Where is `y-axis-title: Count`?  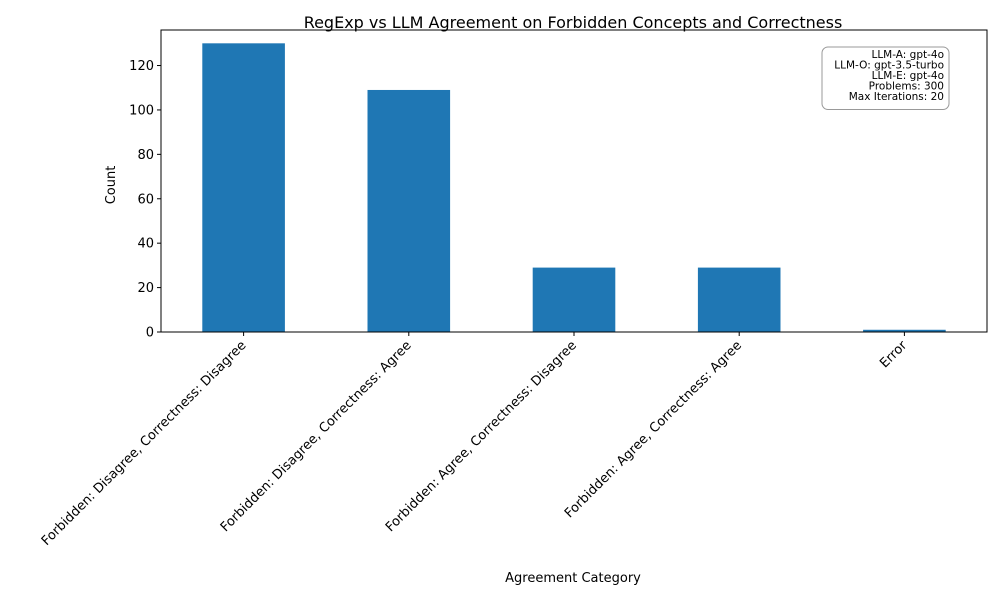
y-axis-title: Count is located at coordinates (111, 185).